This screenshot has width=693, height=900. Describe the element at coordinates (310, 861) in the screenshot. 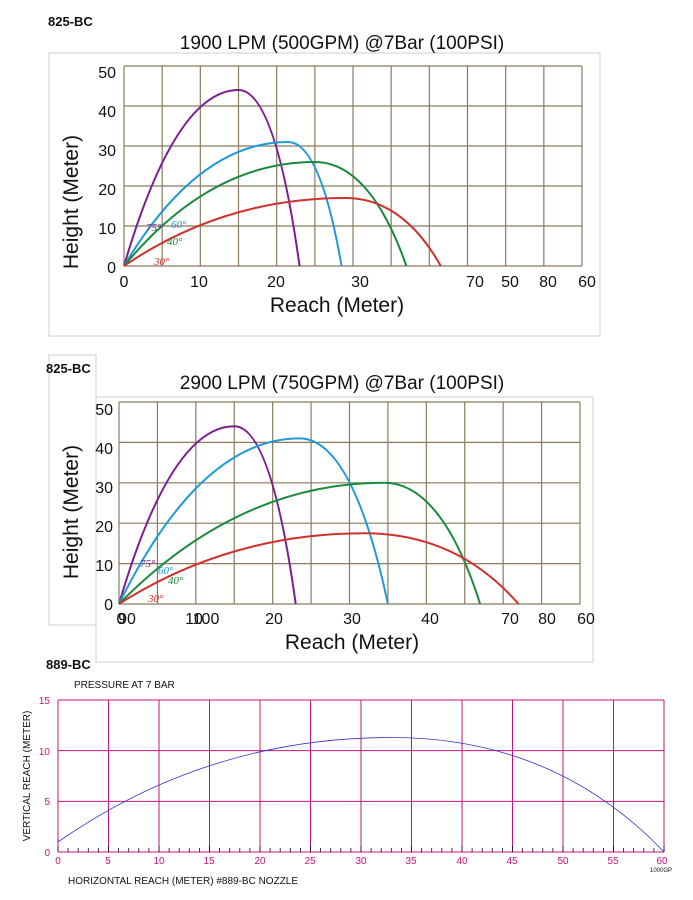

I see `x-tick-label: 25` at that location.